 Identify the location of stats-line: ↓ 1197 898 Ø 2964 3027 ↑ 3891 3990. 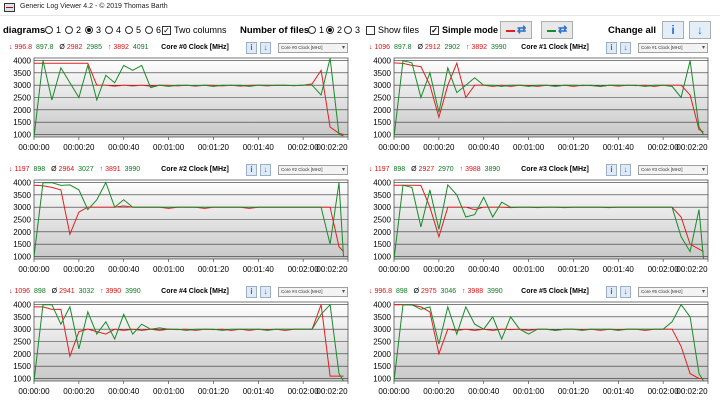
(75, 169).